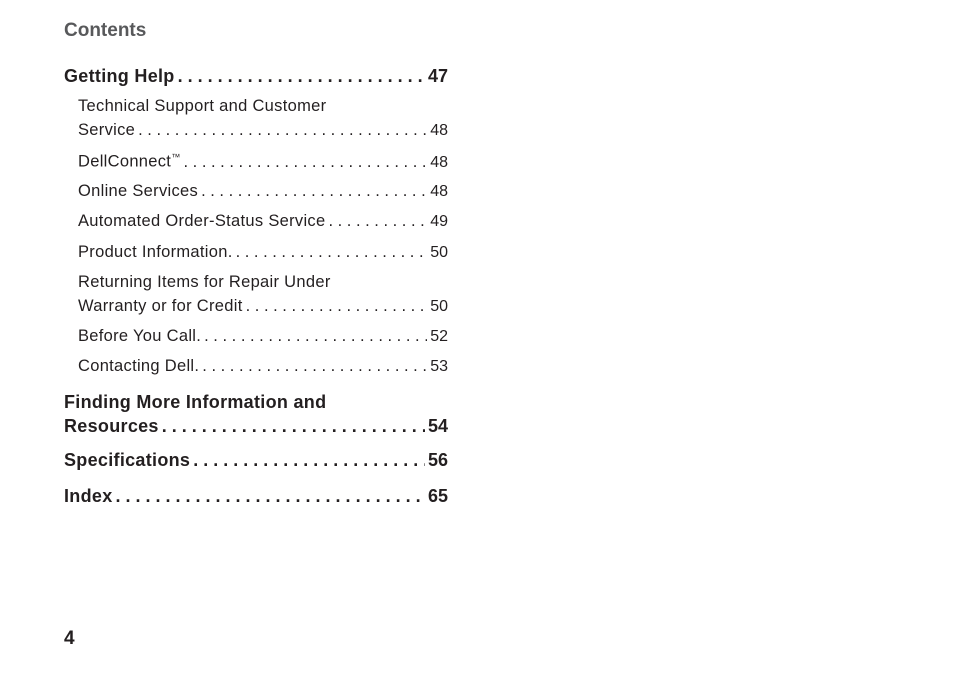 The image size is (954, 677). I want to click on toc-entry-online-services: Online Services 48, so click(263, 194).